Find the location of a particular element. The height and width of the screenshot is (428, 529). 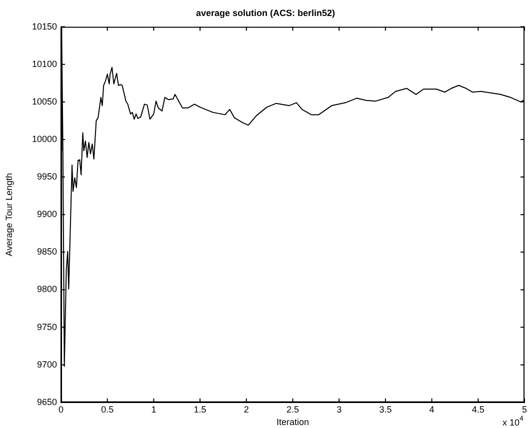

x-tick-label: 4 is located at coordinates (431, 409).